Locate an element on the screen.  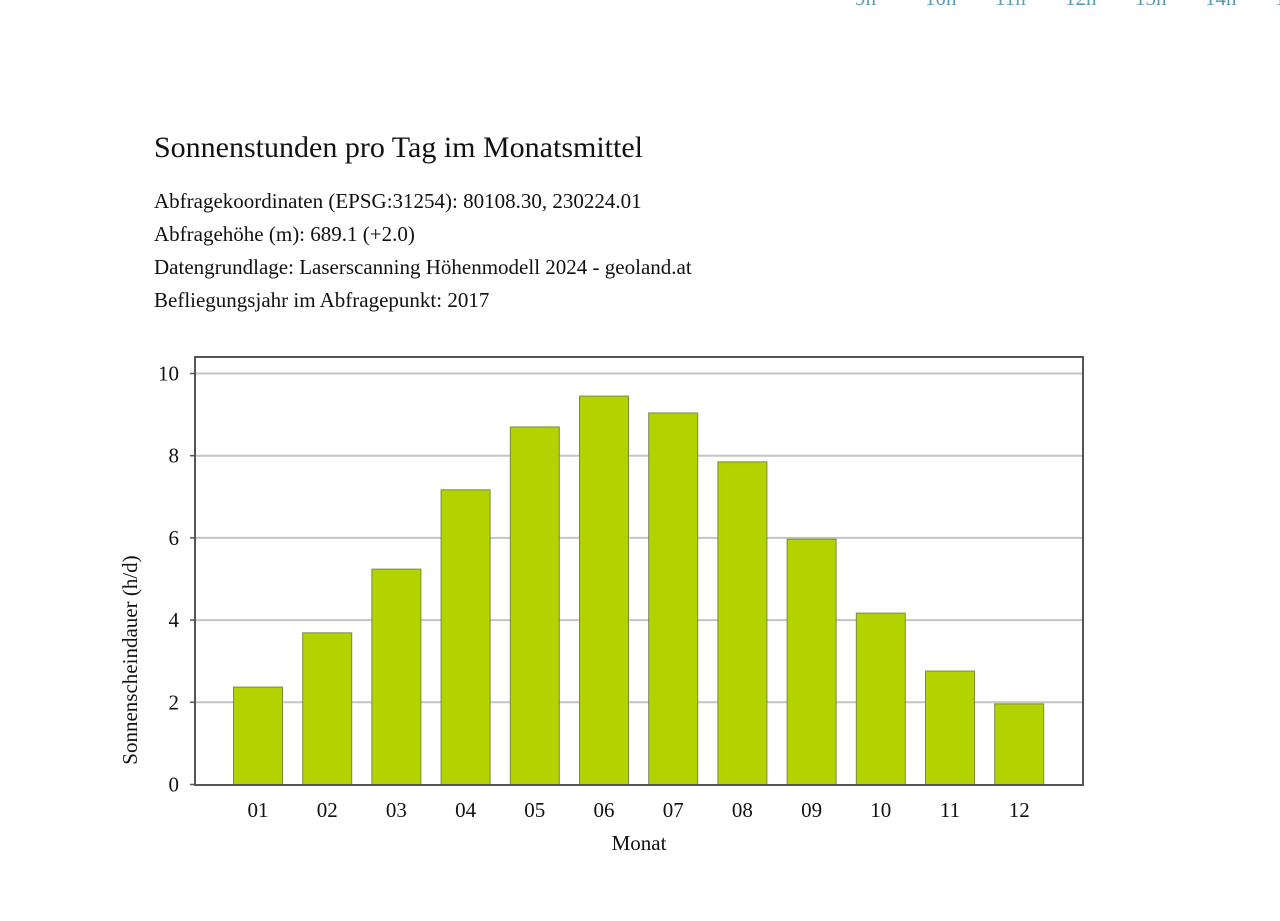
chart-title: Sonnenstunden pro Tag im Monatsmittel is located at coordinates (398, 147).